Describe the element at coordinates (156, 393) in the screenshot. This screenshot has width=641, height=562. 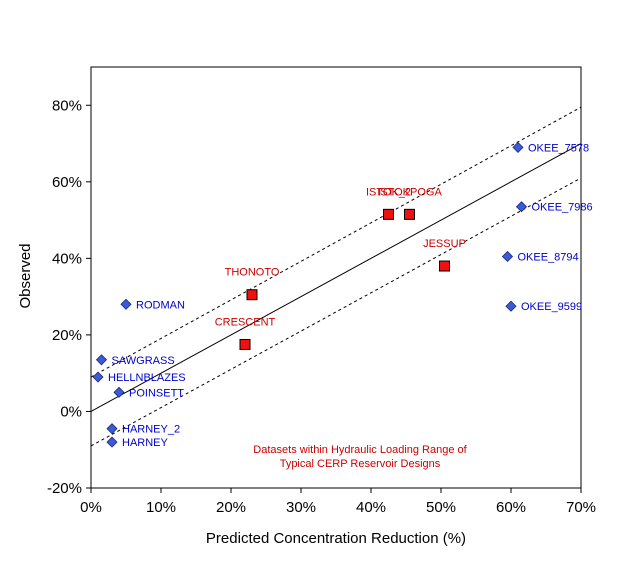
I see `point-label-poinsett: POINSETT` at that location.